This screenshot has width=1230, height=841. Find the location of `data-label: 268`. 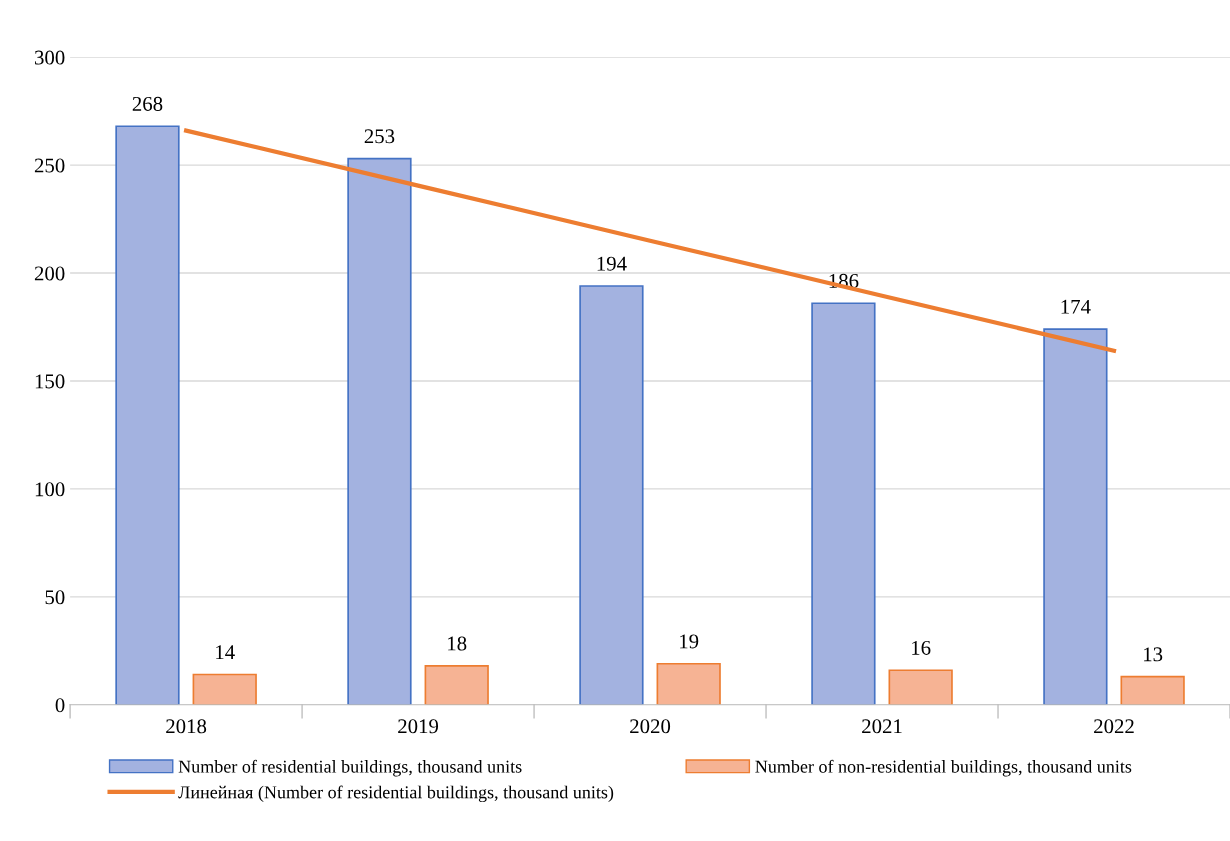

data-label: 268 is located at coordinates (147, 103).